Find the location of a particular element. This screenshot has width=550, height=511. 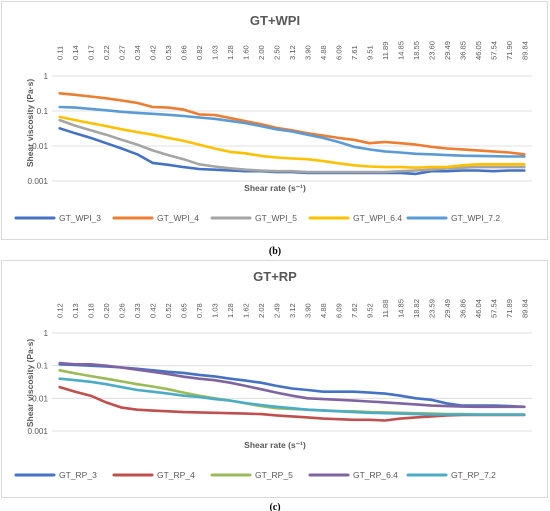

x-tick-label: 11.88 is located at coordinates (385, 309).